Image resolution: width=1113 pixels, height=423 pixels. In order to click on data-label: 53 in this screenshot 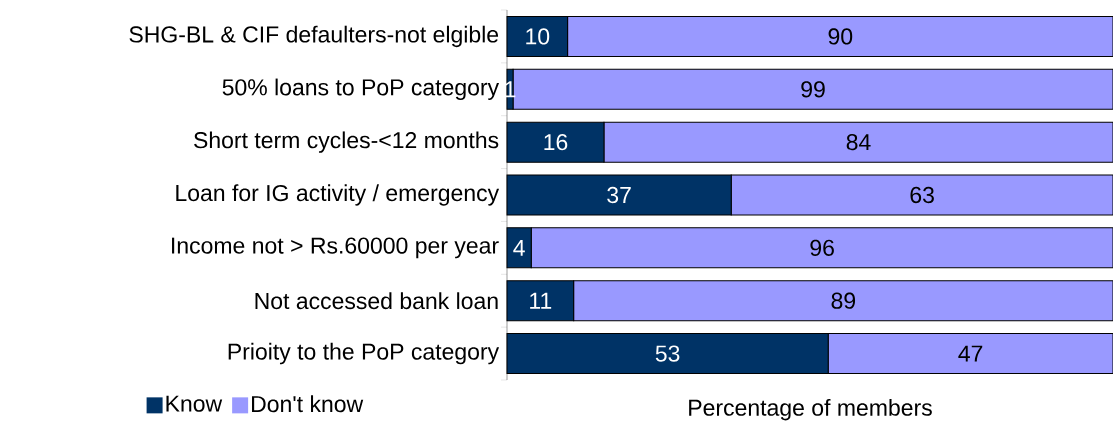, I will do `click(667, 353)`.